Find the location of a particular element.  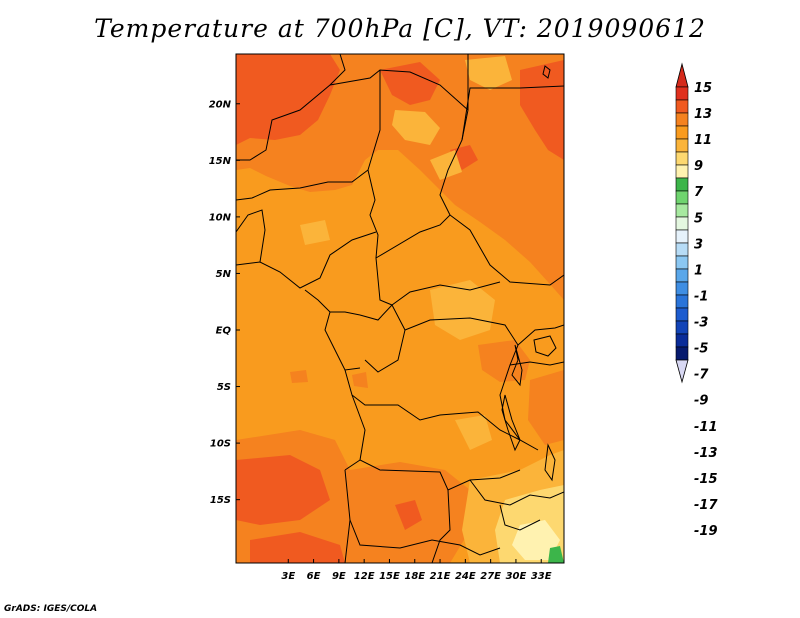

colorbar-label: -3 is located at coordinates (701, 323).